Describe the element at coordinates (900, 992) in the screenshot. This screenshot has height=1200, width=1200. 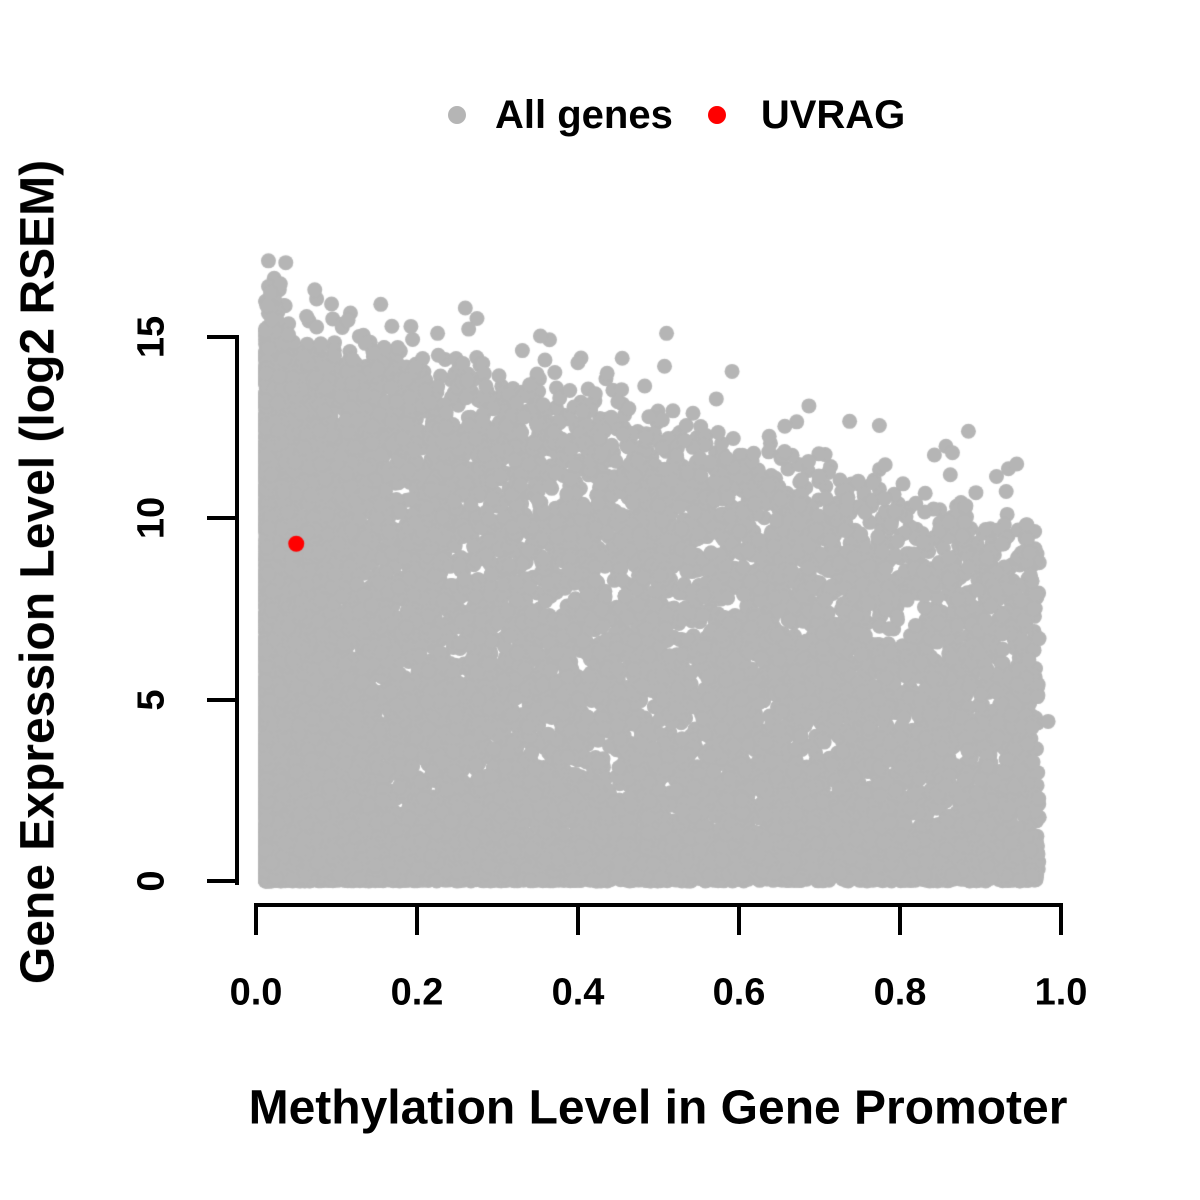
I see `x-axis-tick-label: 0.8` at that location.